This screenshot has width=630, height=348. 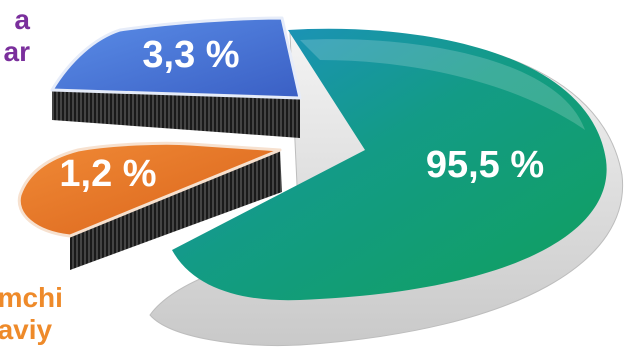 What do you see at coordinates (485, 165) in the screenshot?
I see `slice-label-main: 95,5 %` at bounding box center [485, 165].